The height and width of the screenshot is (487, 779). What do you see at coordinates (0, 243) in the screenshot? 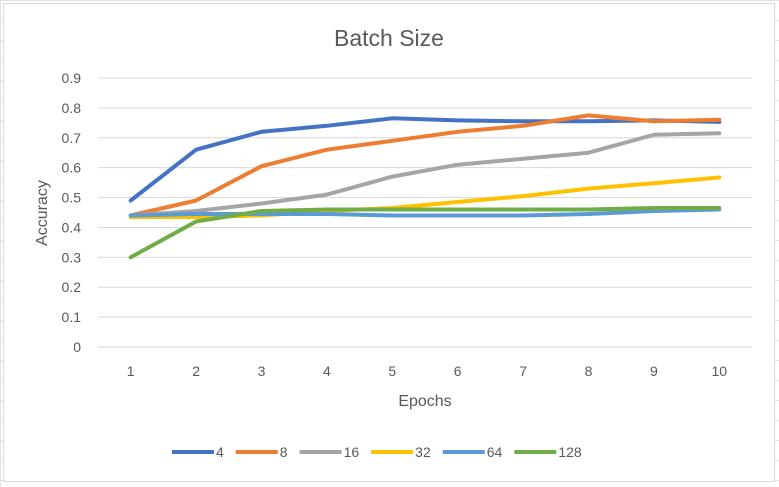
I see `sheet-column-line` at bounding box center [0, 243].